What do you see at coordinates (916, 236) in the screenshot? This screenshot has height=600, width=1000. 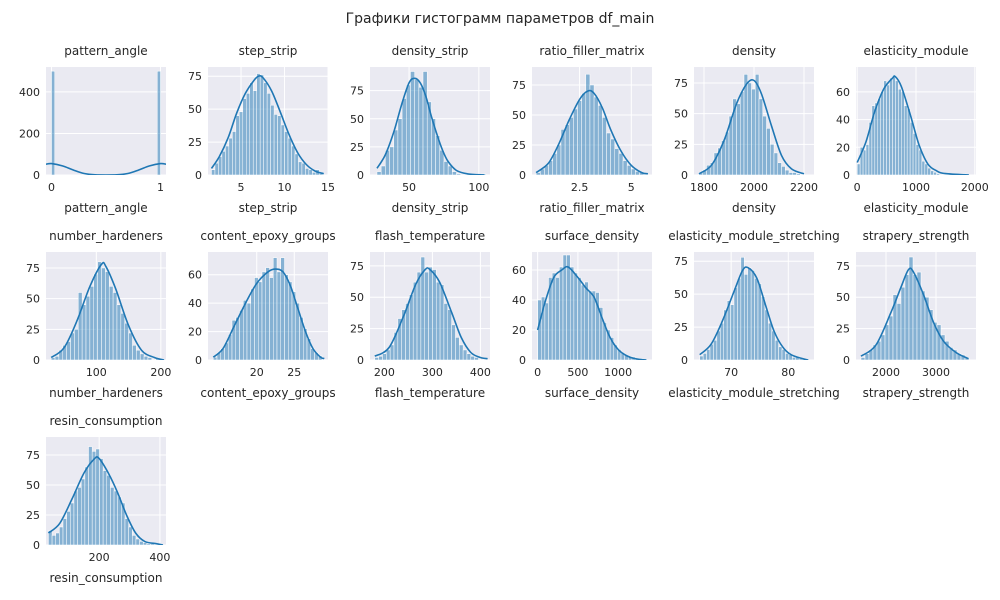 I see `panel-title: strapery_strength` at bounding box center [916, 236].